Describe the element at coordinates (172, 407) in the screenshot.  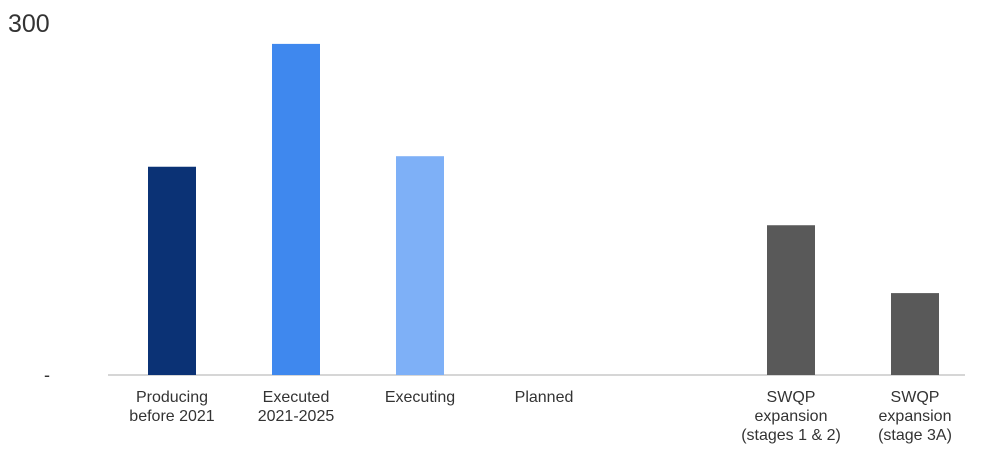
I see `category-label-0: Producing before 2021` at that location.